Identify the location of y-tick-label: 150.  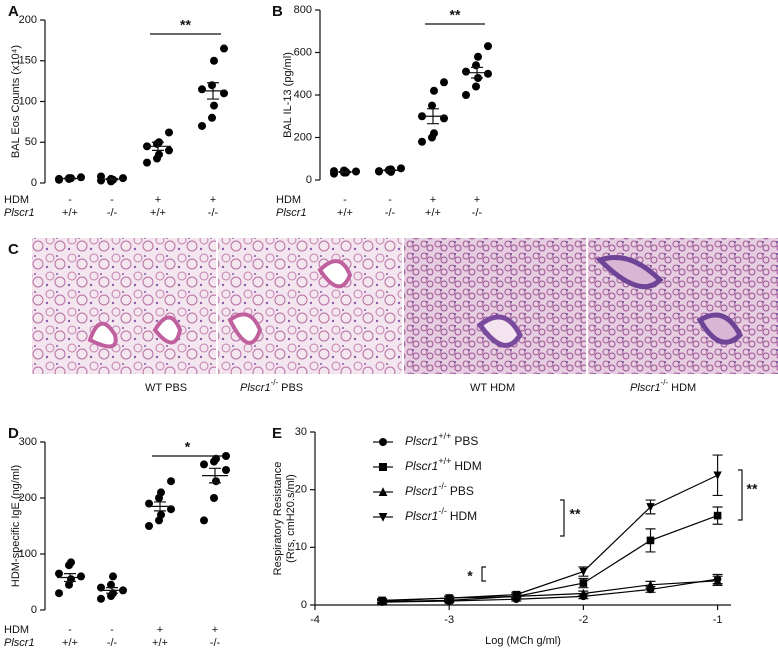
(28, 61).